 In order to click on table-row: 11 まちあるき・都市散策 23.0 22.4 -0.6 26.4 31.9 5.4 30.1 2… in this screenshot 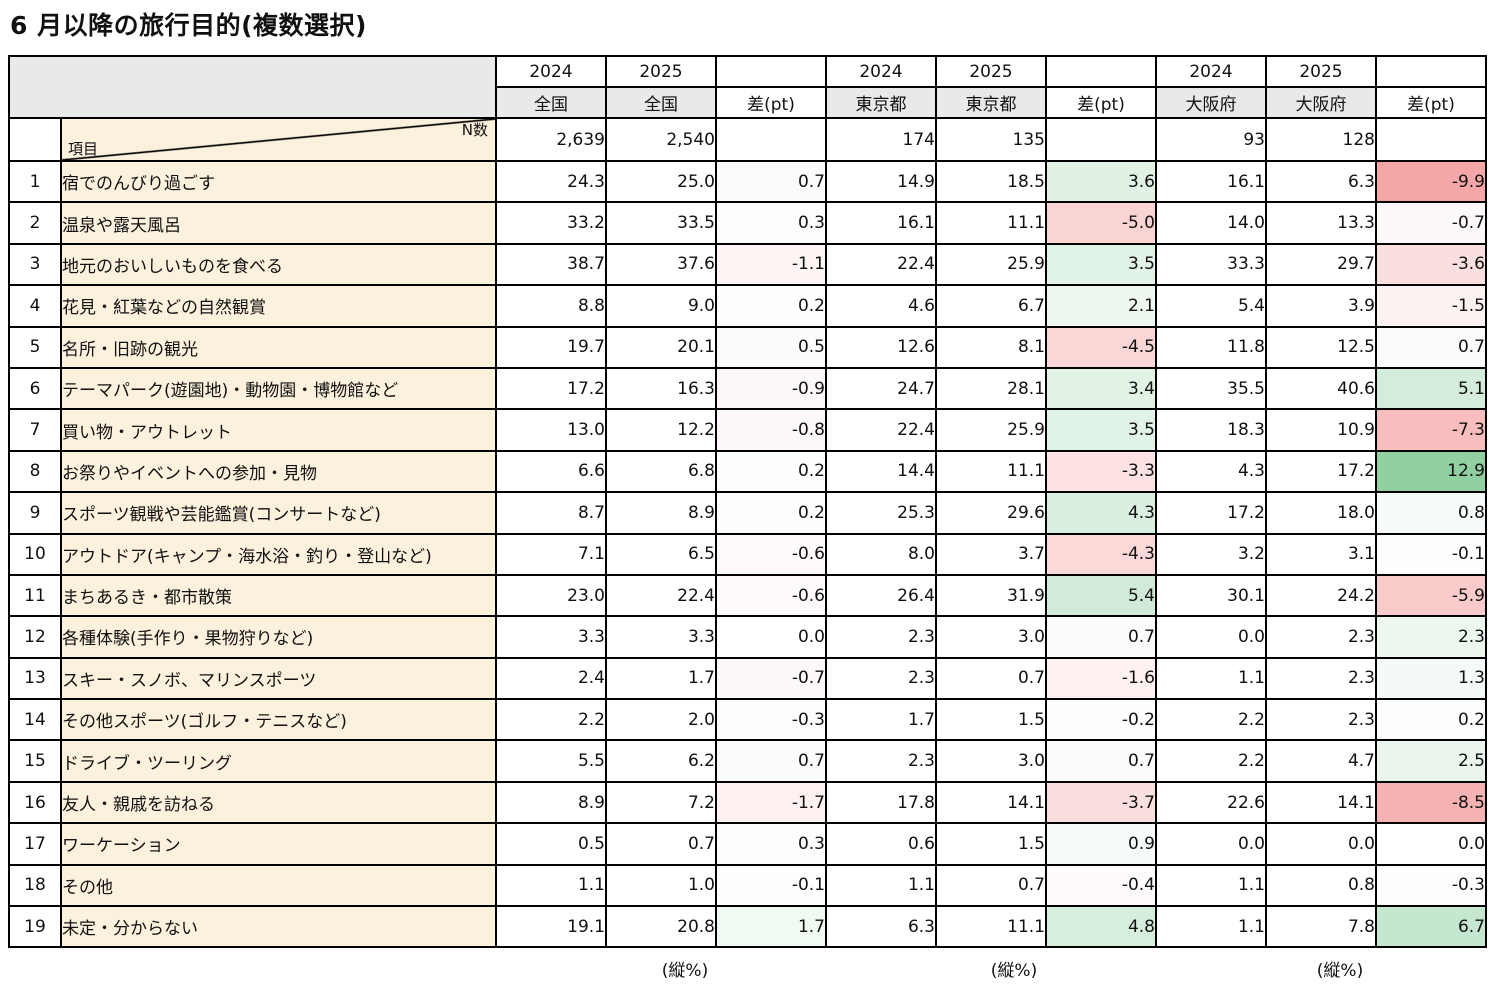, I will do `click(747, 595)`.